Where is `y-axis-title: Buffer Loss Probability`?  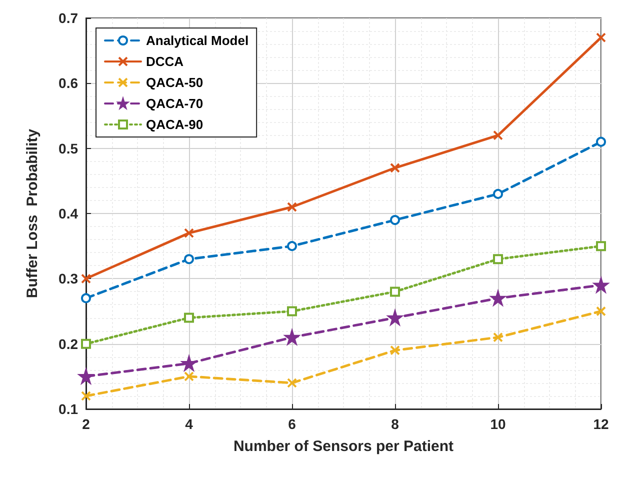 y-axis-title: Buffer Loss Probability is located at coordinates (32, 213).